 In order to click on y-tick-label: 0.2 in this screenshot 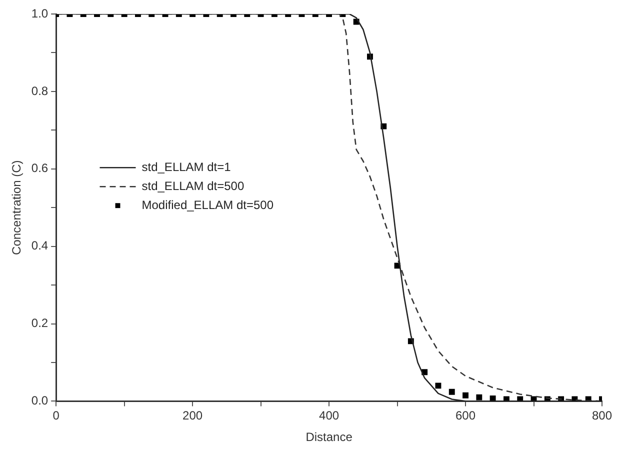, I will do `click(39, 323)`.